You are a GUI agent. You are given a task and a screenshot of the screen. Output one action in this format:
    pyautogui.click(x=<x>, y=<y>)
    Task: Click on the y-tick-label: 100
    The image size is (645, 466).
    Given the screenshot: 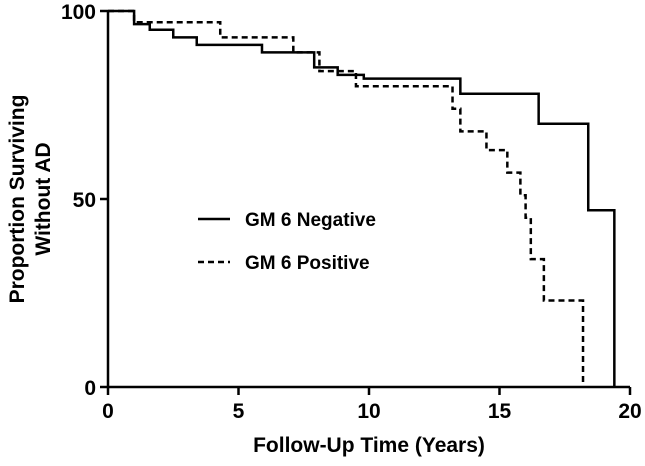 What is the action you would take?
    pyautogui.click(x=78, y=12)
    